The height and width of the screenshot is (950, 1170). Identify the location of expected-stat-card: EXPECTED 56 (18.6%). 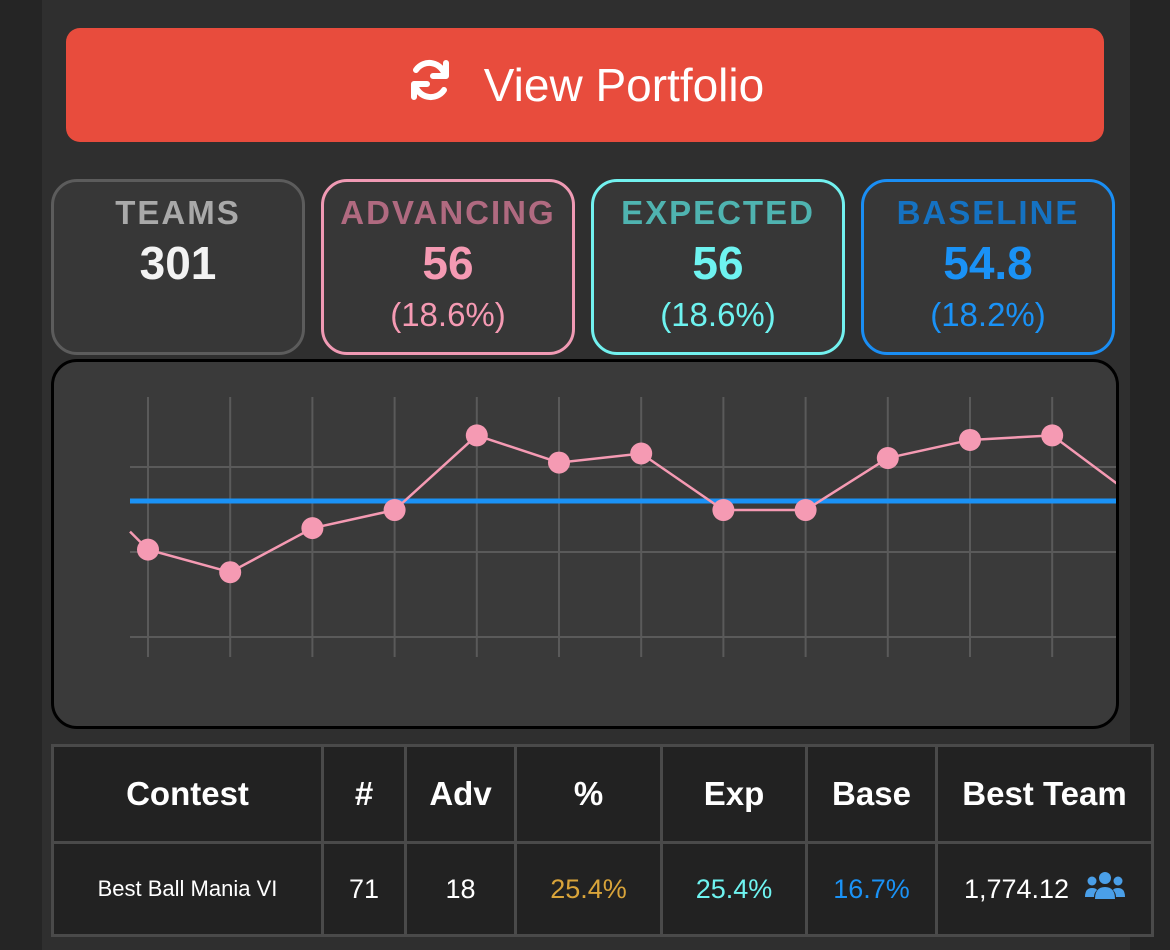
(718, 267).